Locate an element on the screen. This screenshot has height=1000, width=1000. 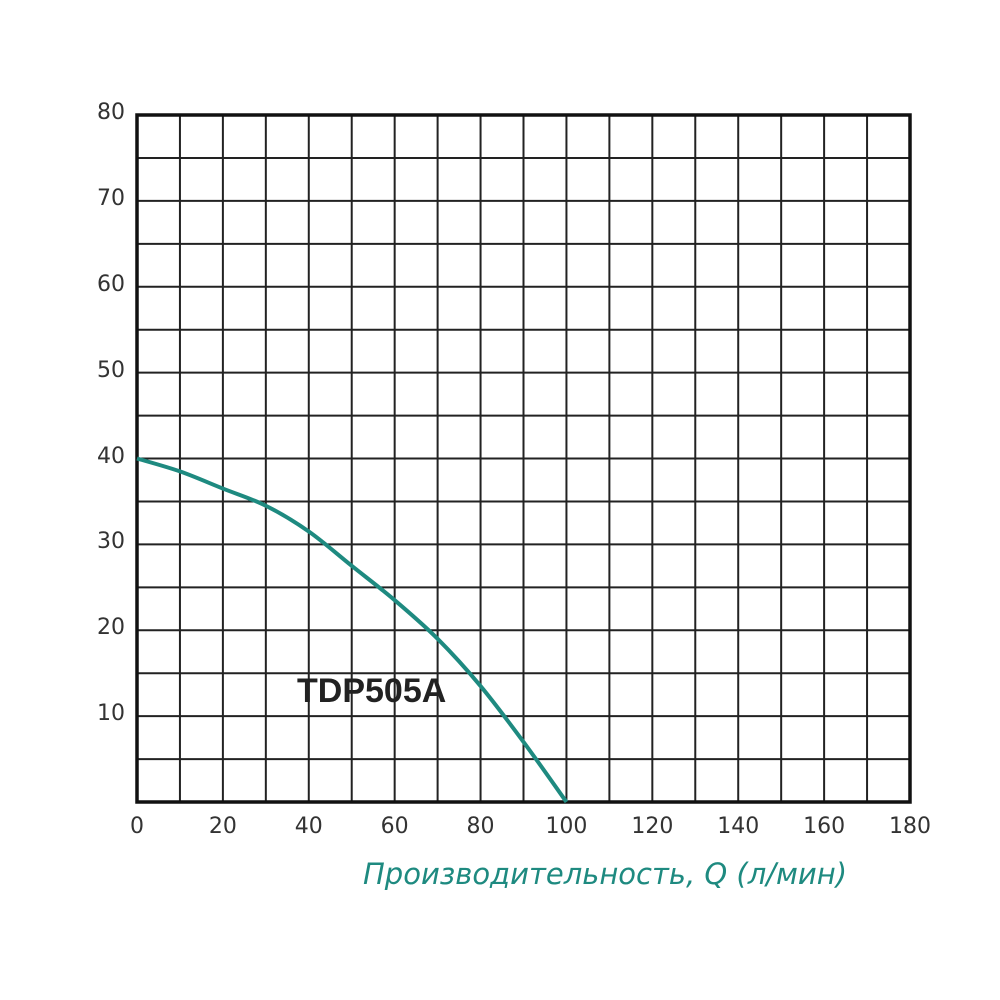
x-tick-label: 20 is located at coordinates (222, 826).